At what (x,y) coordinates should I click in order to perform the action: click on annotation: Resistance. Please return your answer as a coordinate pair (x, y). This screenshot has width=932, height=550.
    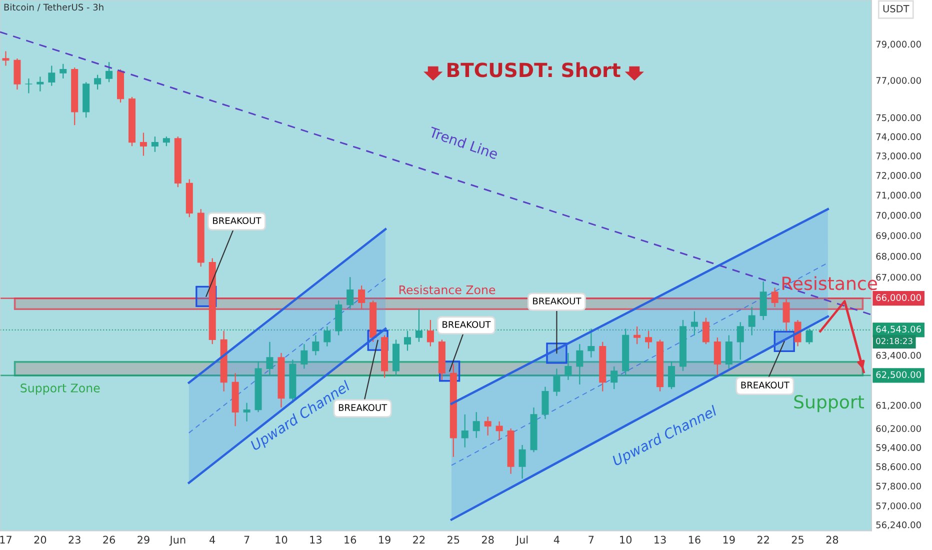
    Looking at the image, I should click on (830, 283).